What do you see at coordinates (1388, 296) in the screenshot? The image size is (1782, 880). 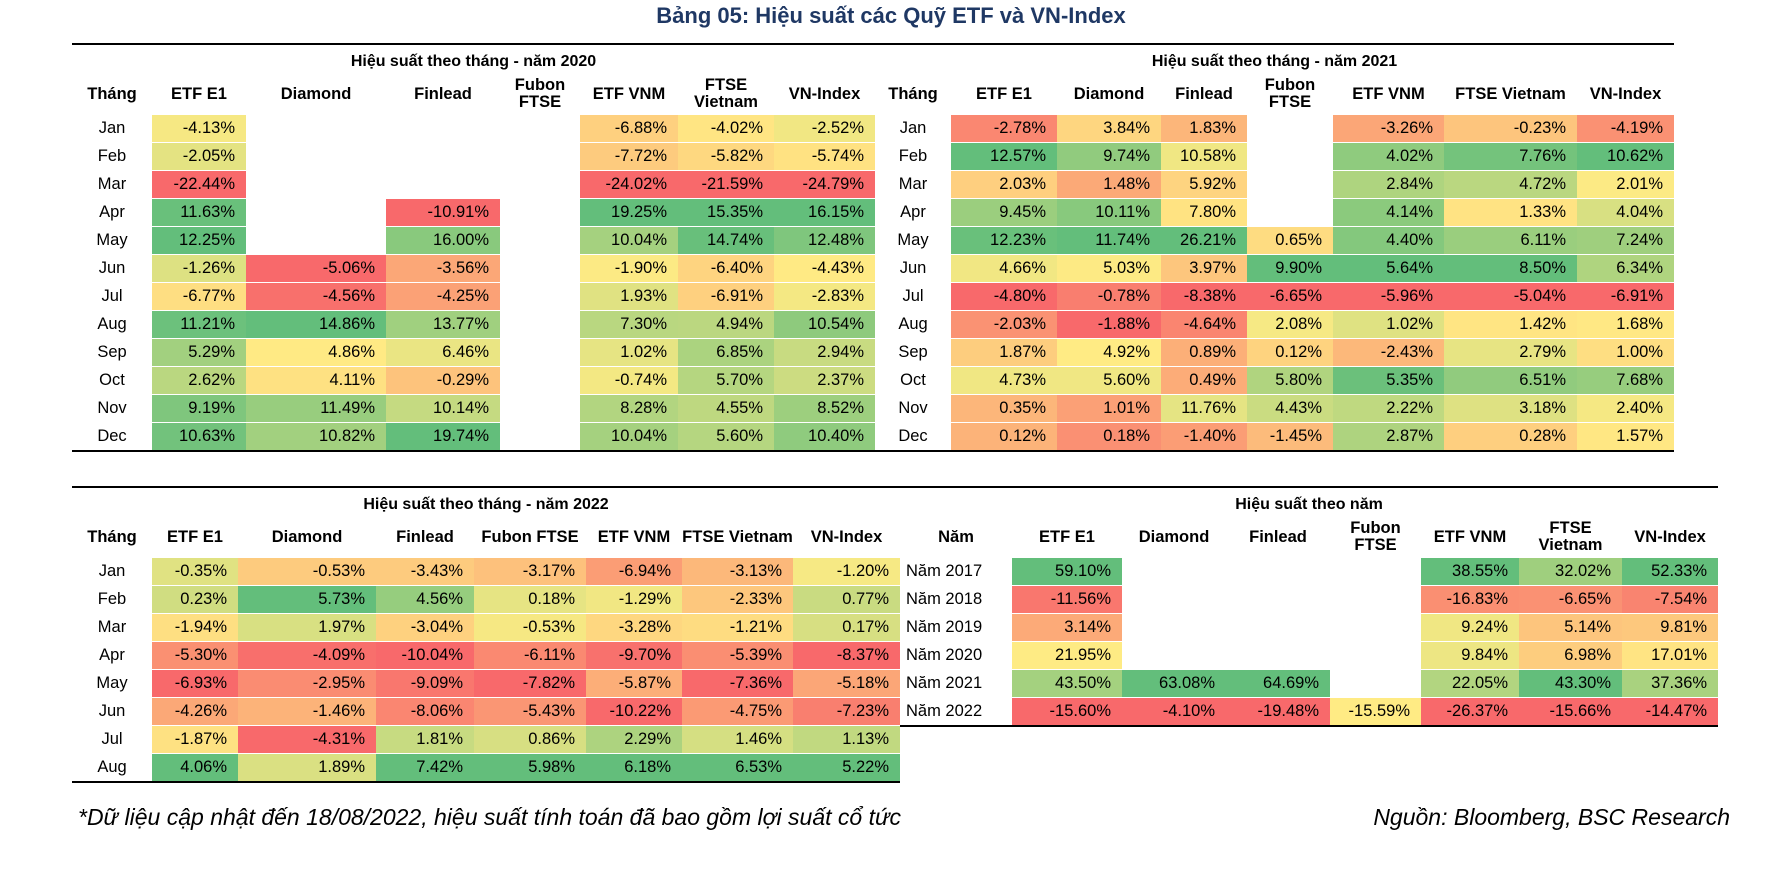 I see `cell-etf-vnm: -5.96%` at bounding box center [1388, 296].